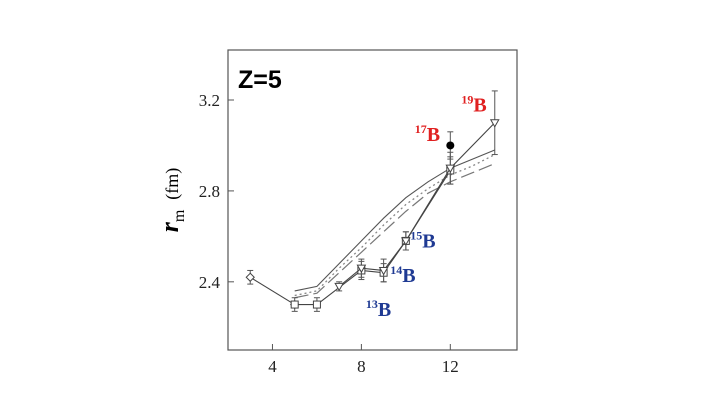 The height and width of the screenshot is (405, 720). What do you see at coordinates (172, 184) in the screenshot?
I see `y-axis-unit: (fm)` at bounding box center [172, 184].